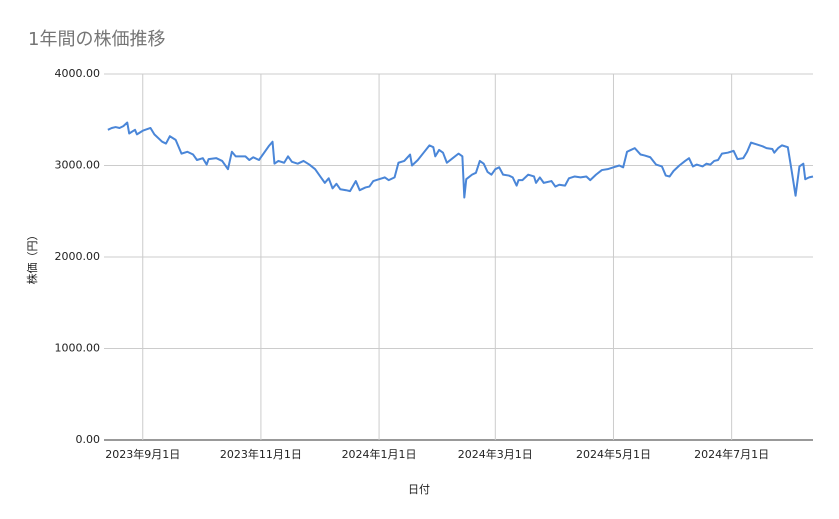  Describe the element at coordinates (32, 257) in the screenshot. I see `y-axis-label: 株価（円）` at that location.